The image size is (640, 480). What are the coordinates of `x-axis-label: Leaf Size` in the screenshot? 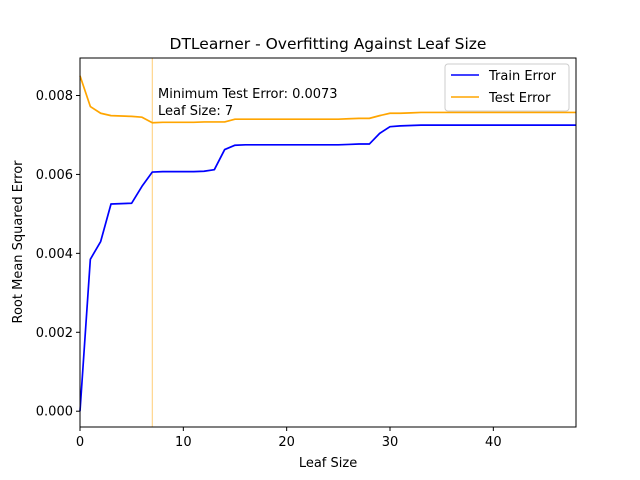 It's located at (328, 463).